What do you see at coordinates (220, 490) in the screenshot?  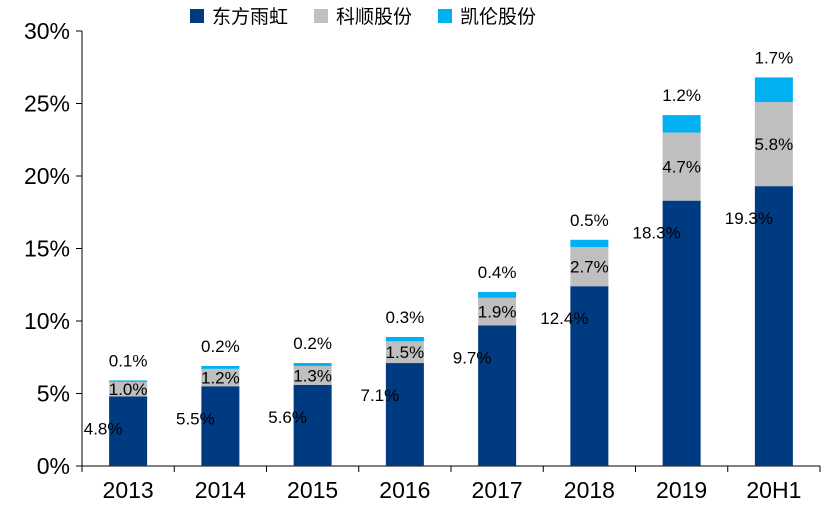 I see `x-tick-label: 2014` at bounding box center [220, 490].